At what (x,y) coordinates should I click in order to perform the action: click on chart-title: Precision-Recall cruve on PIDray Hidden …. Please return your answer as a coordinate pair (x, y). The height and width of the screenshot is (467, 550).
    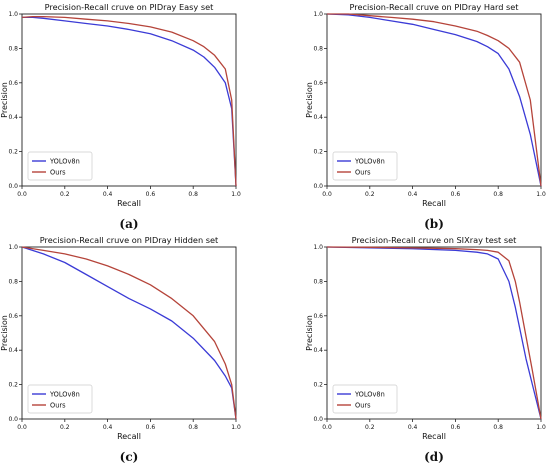
    Looking at the image, I should click on (129, 240).